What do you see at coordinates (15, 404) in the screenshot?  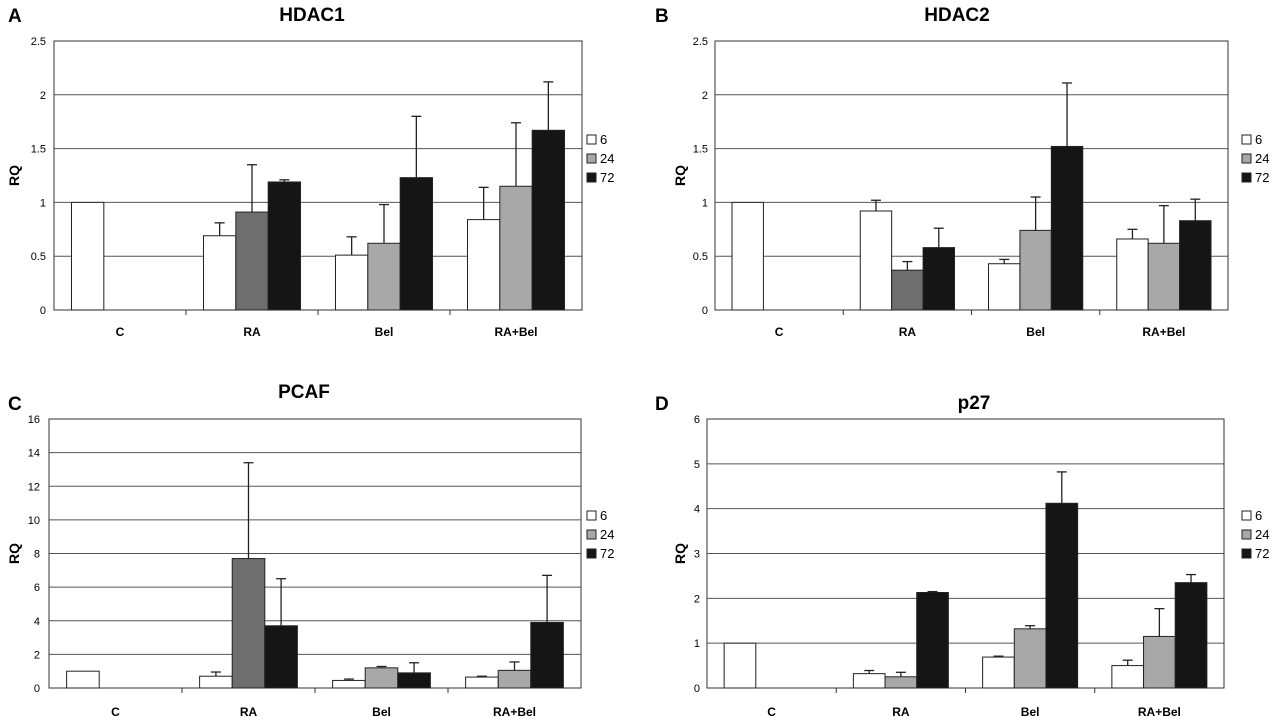 I see `panel-letter: C` at bounding box center [15, 404].